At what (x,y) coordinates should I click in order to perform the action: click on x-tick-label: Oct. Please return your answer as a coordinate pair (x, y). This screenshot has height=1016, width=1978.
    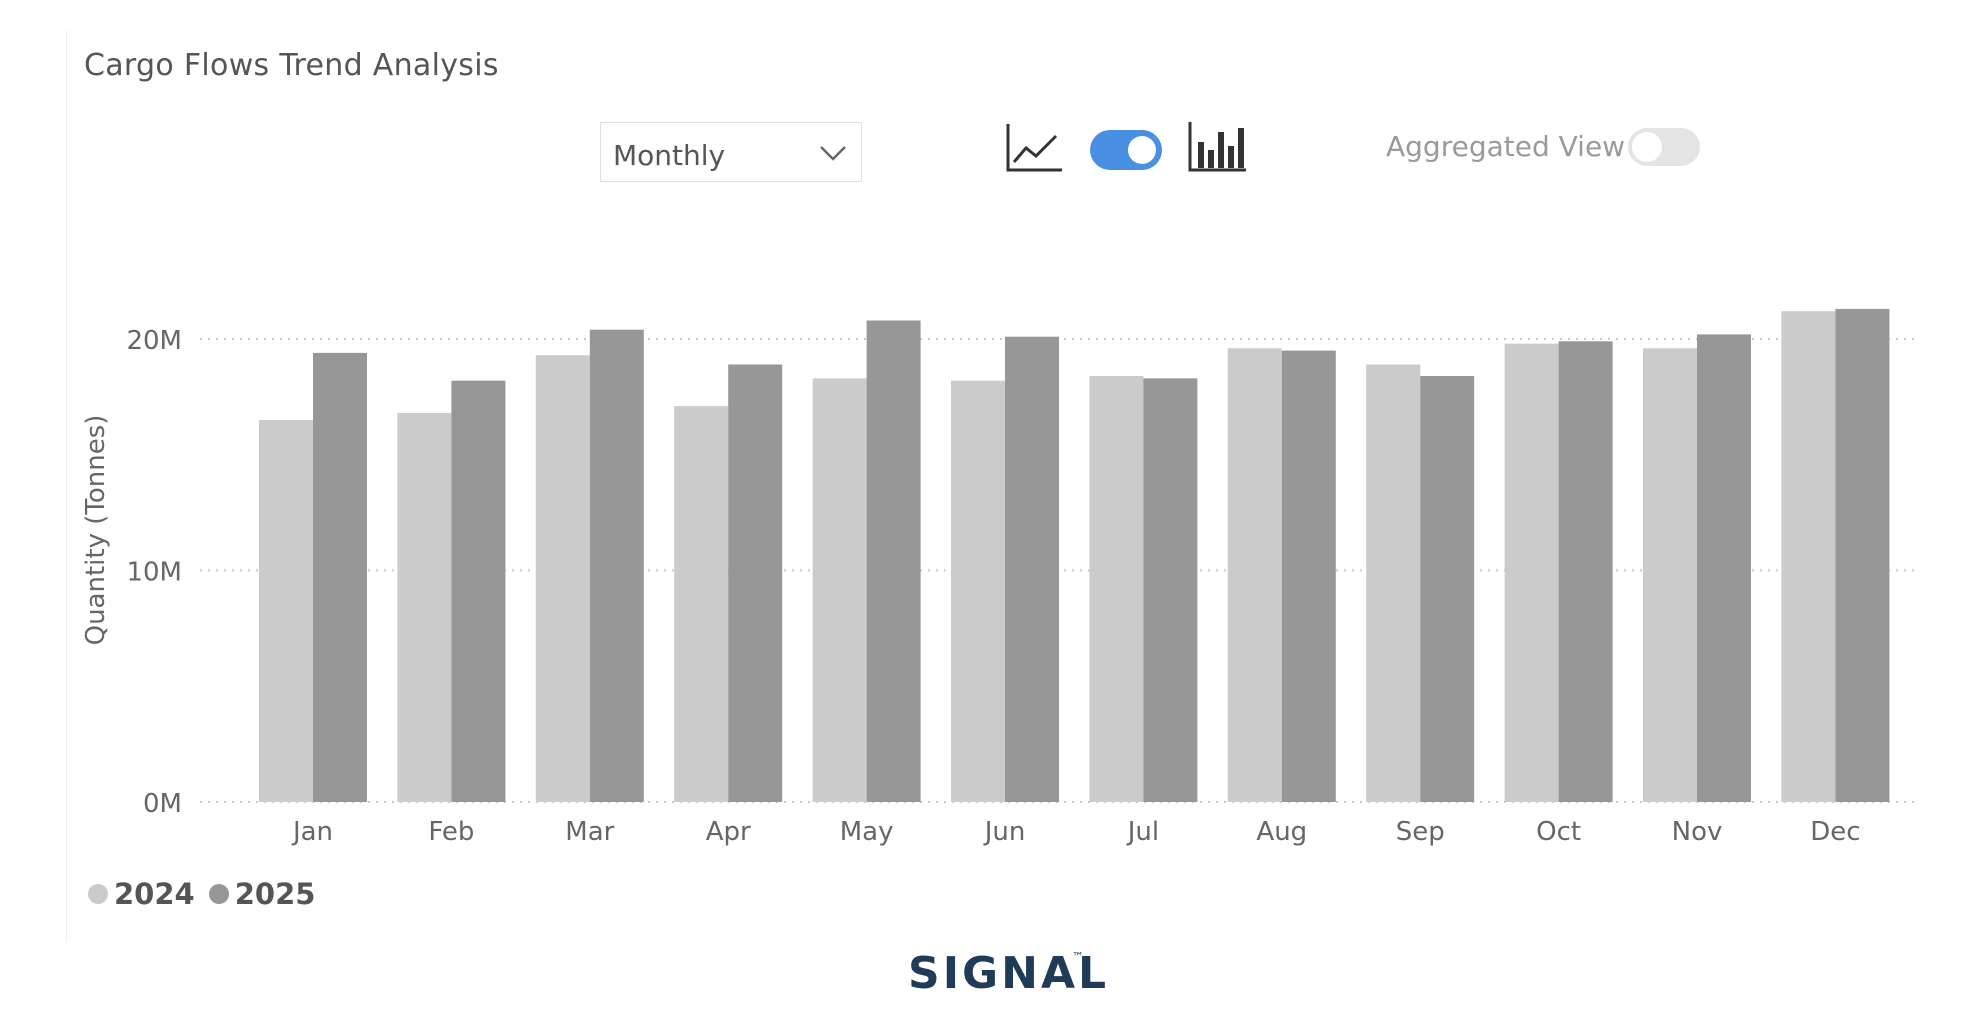
    Looking at the image, I should click on (1558, 832).